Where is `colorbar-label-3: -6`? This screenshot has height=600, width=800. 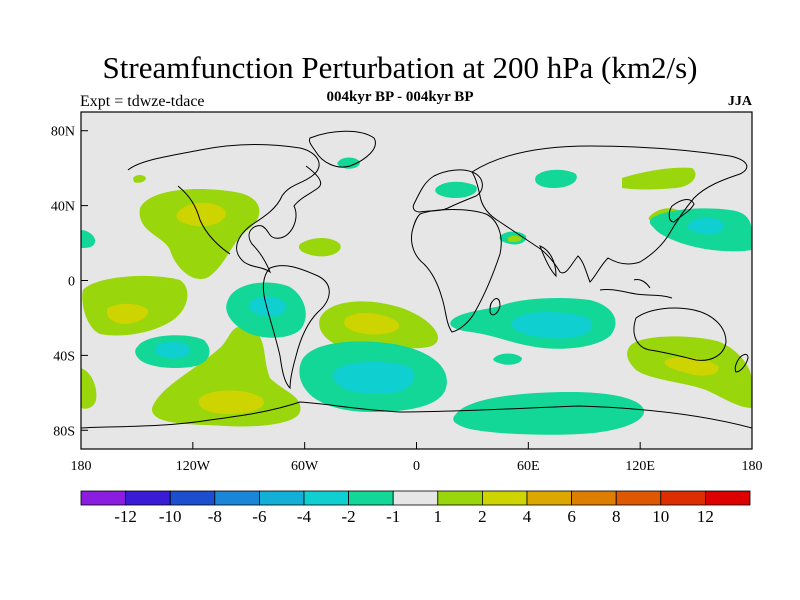 colorbar-label-3: -6 is located at coordinates (259, 516).